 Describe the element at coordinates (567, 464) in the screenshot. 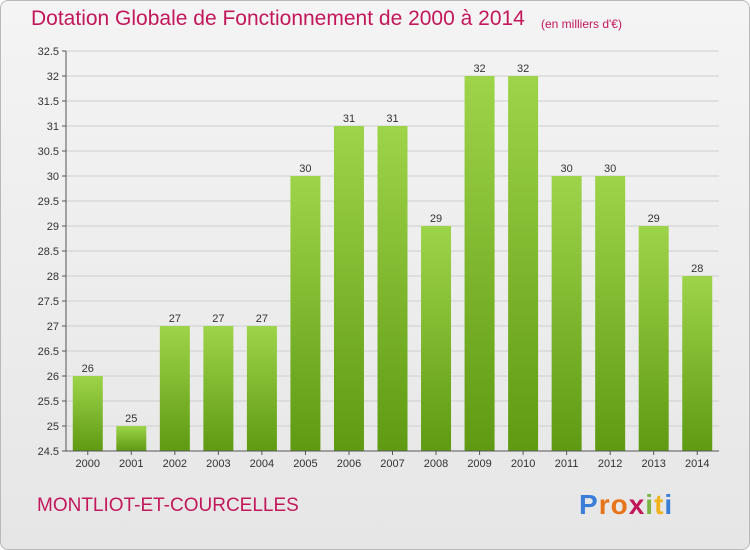

I see `x-tick-label: 2011` at that location.